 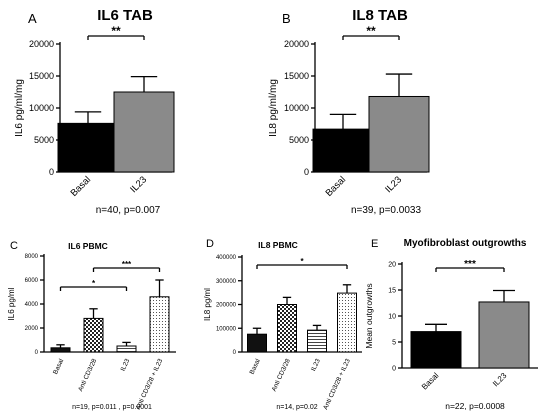 I want to click on panel-title: IL8 PBMC, so click(x=278, y=245).